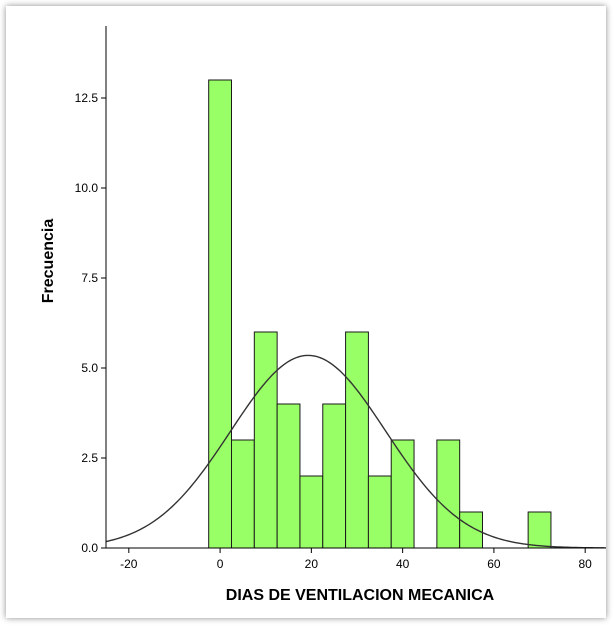  Describe the element at coordinates (87, 98) in the screenshot. I see `y-tick-label: 12.5` at that location.